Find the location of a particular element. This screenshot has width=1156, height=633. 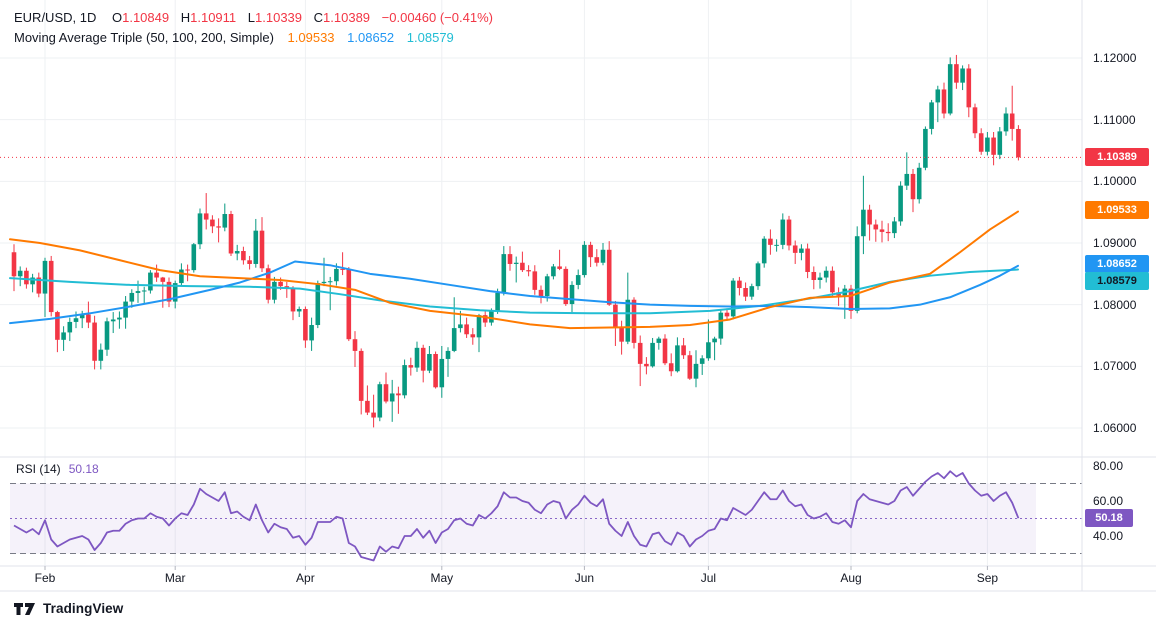

month-label-jul: Jul is located at coordinates (708, 578).